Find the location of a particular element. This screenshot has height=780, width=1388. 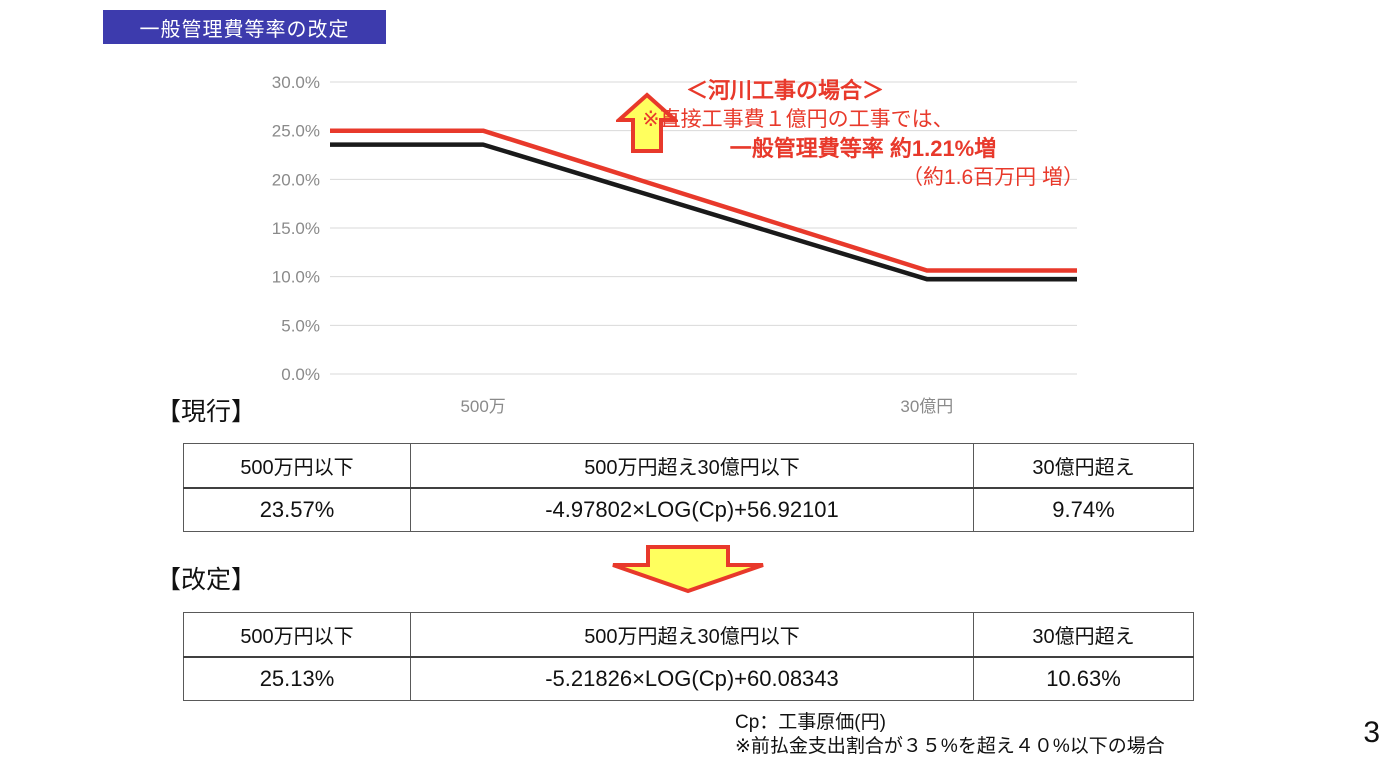

annotation-heading: ＜河川工事の場合＞ is located at coordinates (785, 90).